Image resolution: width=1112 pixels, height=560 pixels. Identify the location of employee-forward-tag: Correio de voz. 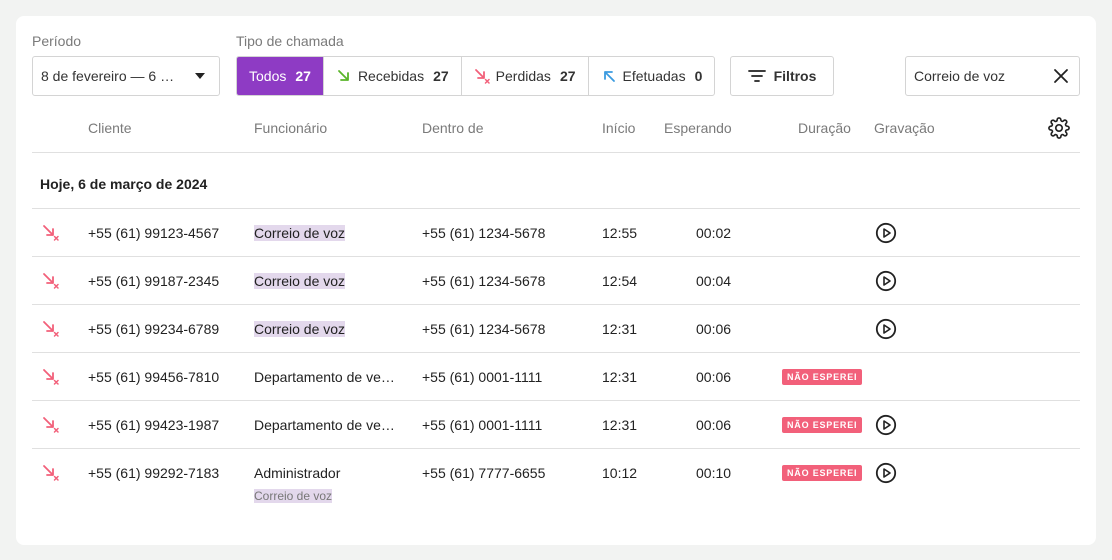
(293, 496).